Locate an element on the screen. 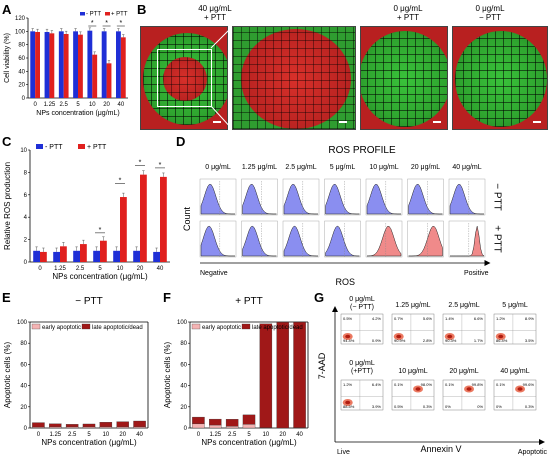 The height and width of the screenshot is (458, 550). q-ll: 0.5% is located at coordinates (399, 406).